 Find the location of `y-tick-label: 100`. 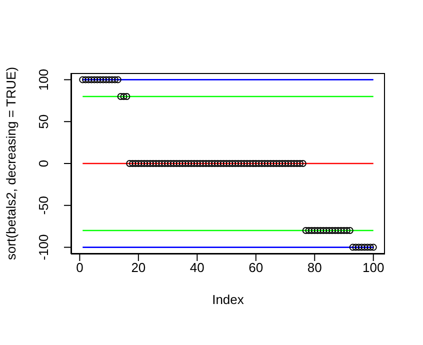

y-tick-label: 100 is located at coordinates (43, 79).